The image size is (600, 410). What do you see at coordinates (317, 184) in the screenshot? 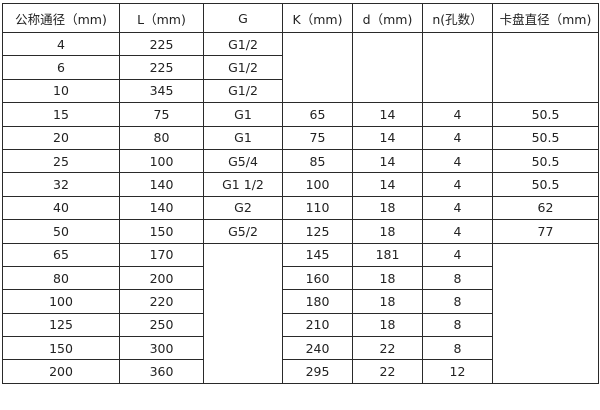
I see `cell-k: 100` at bounding box center [317, 184].